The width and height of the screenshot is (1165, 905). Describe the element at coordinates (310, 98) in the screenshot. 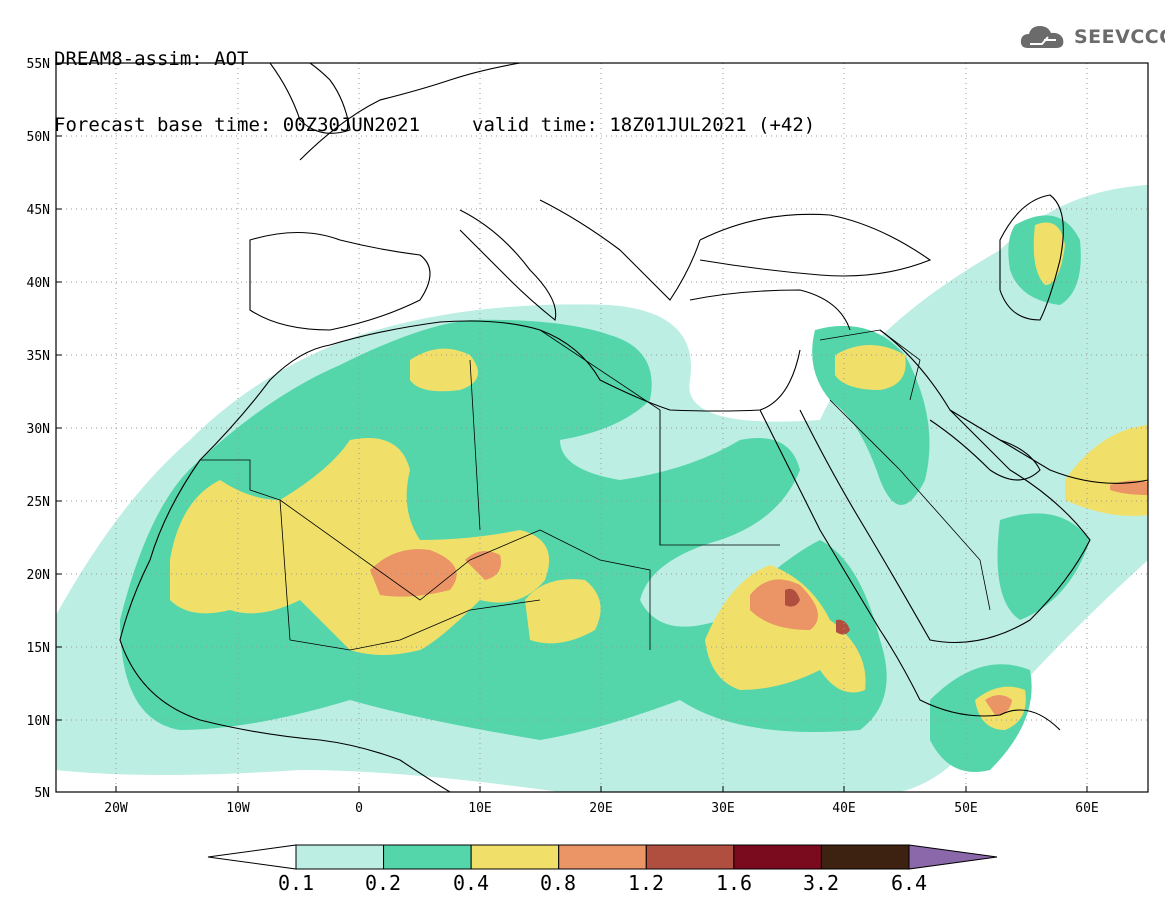

I see `coast-uk` at that location.